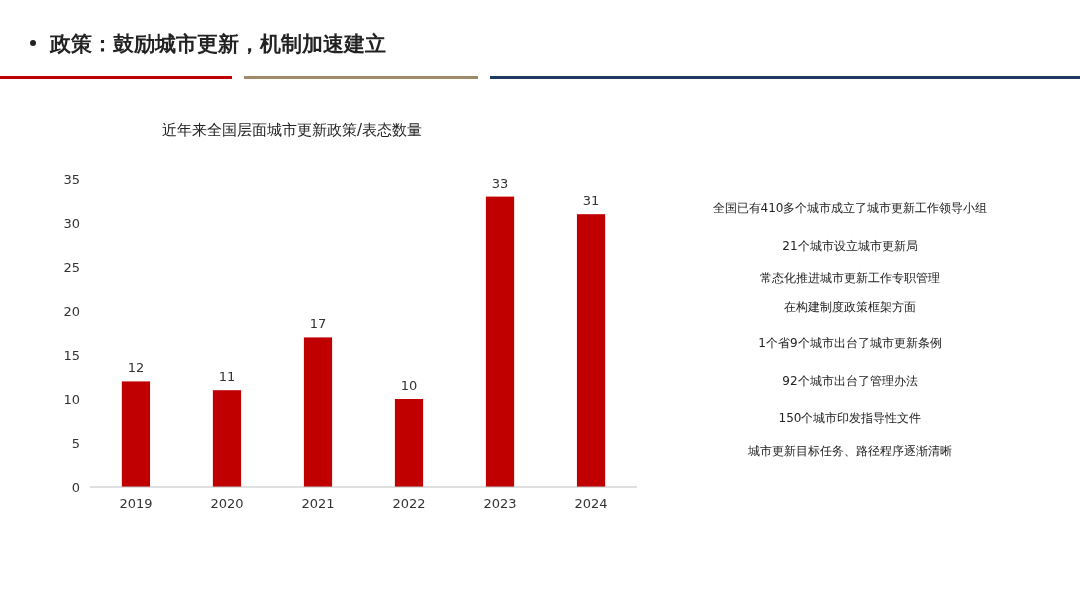  Describe the element at coordinates (71, 223) in the screenshot. I see `y-tick-label: 30` at that location.